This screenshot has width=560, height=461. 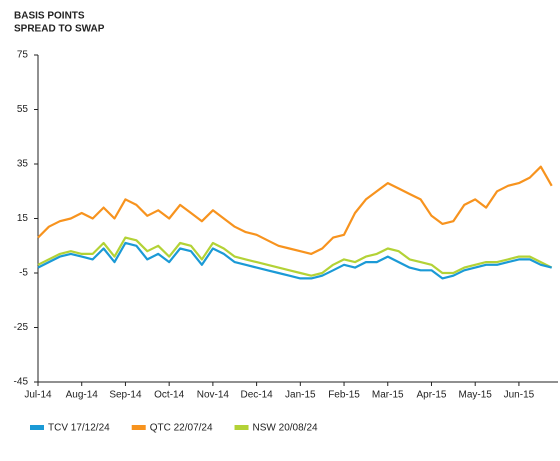 What do you see at coordinates (344, 395) in the screenshot?
I see `x-tick-label: Feb-15` at bounding box center [344, 395].